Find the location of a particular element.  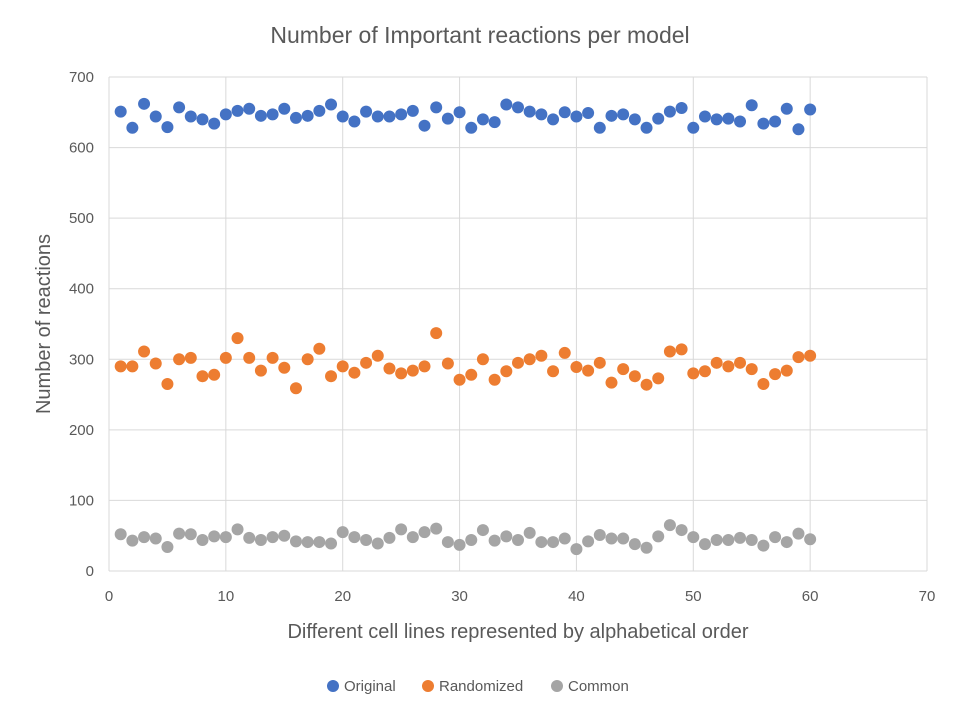

x-tick-label: 40 is located at coordinates (576, 596).